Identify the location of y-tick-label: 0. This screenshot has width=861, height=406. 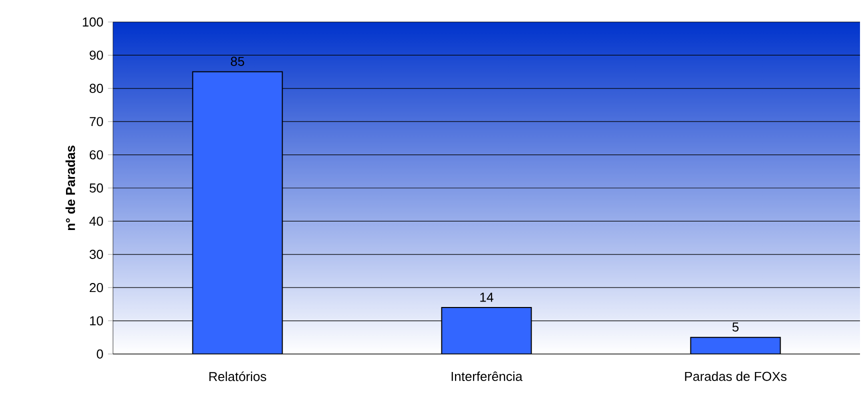
(100, 354).